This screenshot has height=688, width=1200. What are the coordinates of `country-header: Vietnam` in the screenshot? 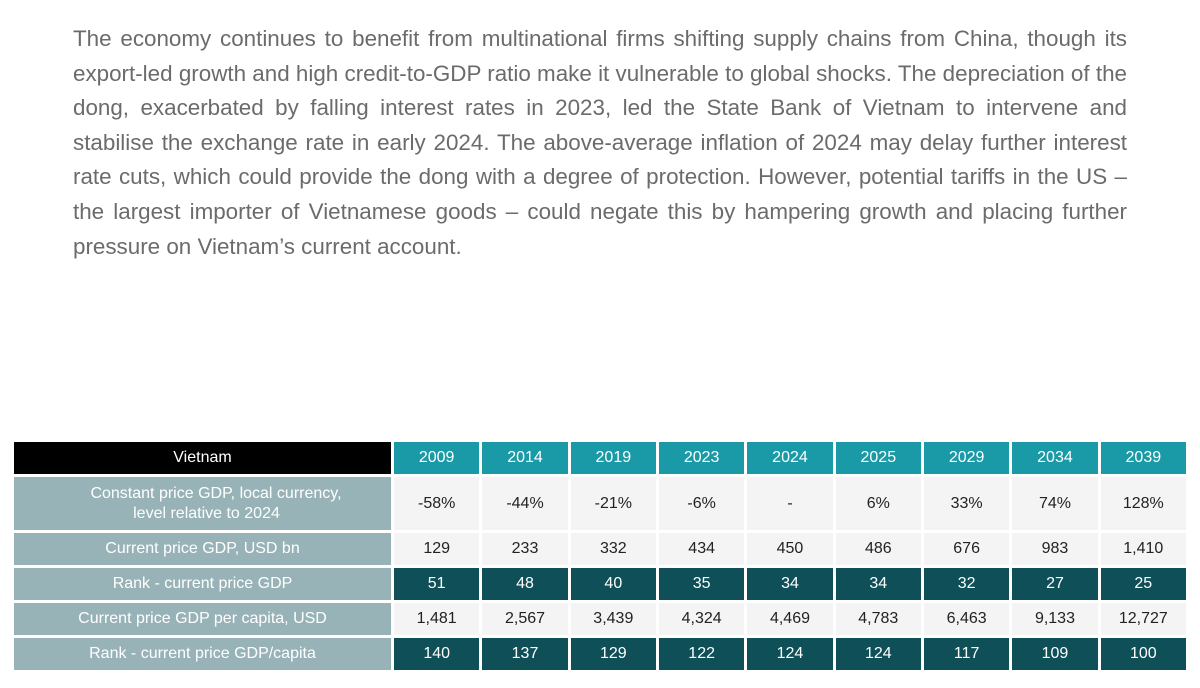 It's located at (202, 458).